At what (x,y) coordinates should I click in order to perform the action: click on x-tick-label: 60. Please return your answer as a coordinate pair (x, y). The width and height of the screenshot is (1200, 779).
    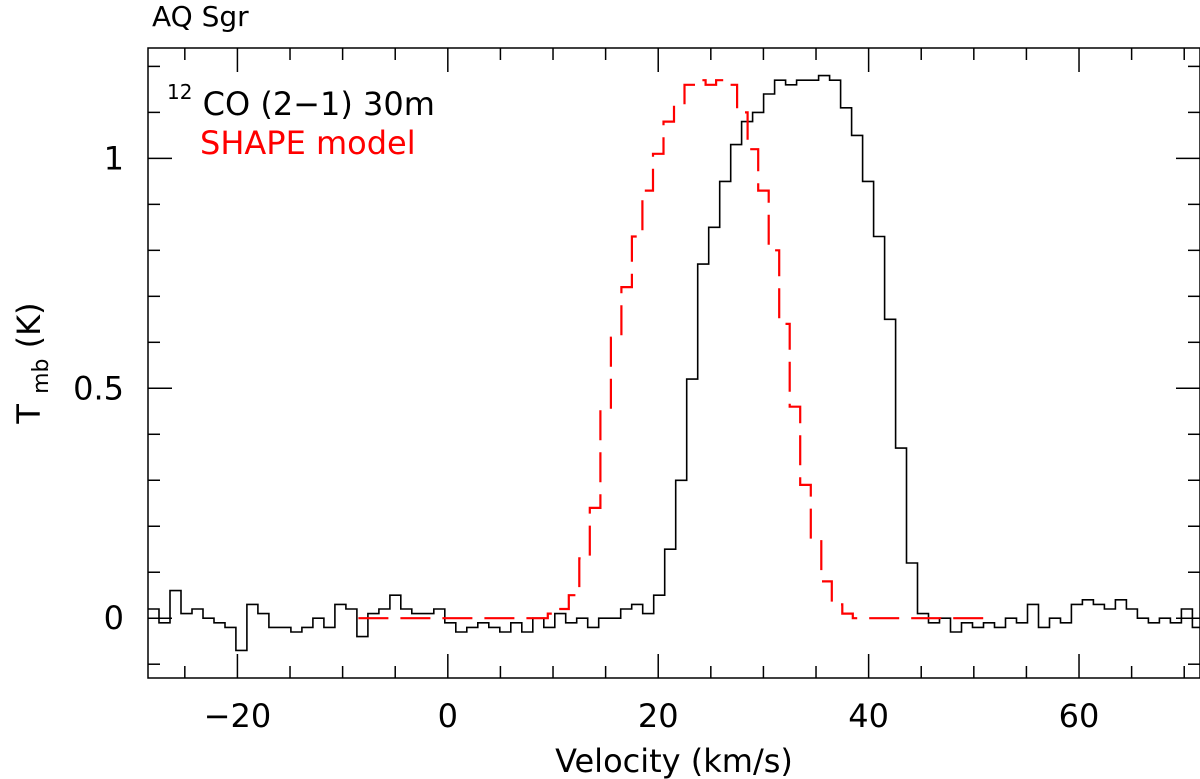
    Looking at the image, I should click on (1079, 716).